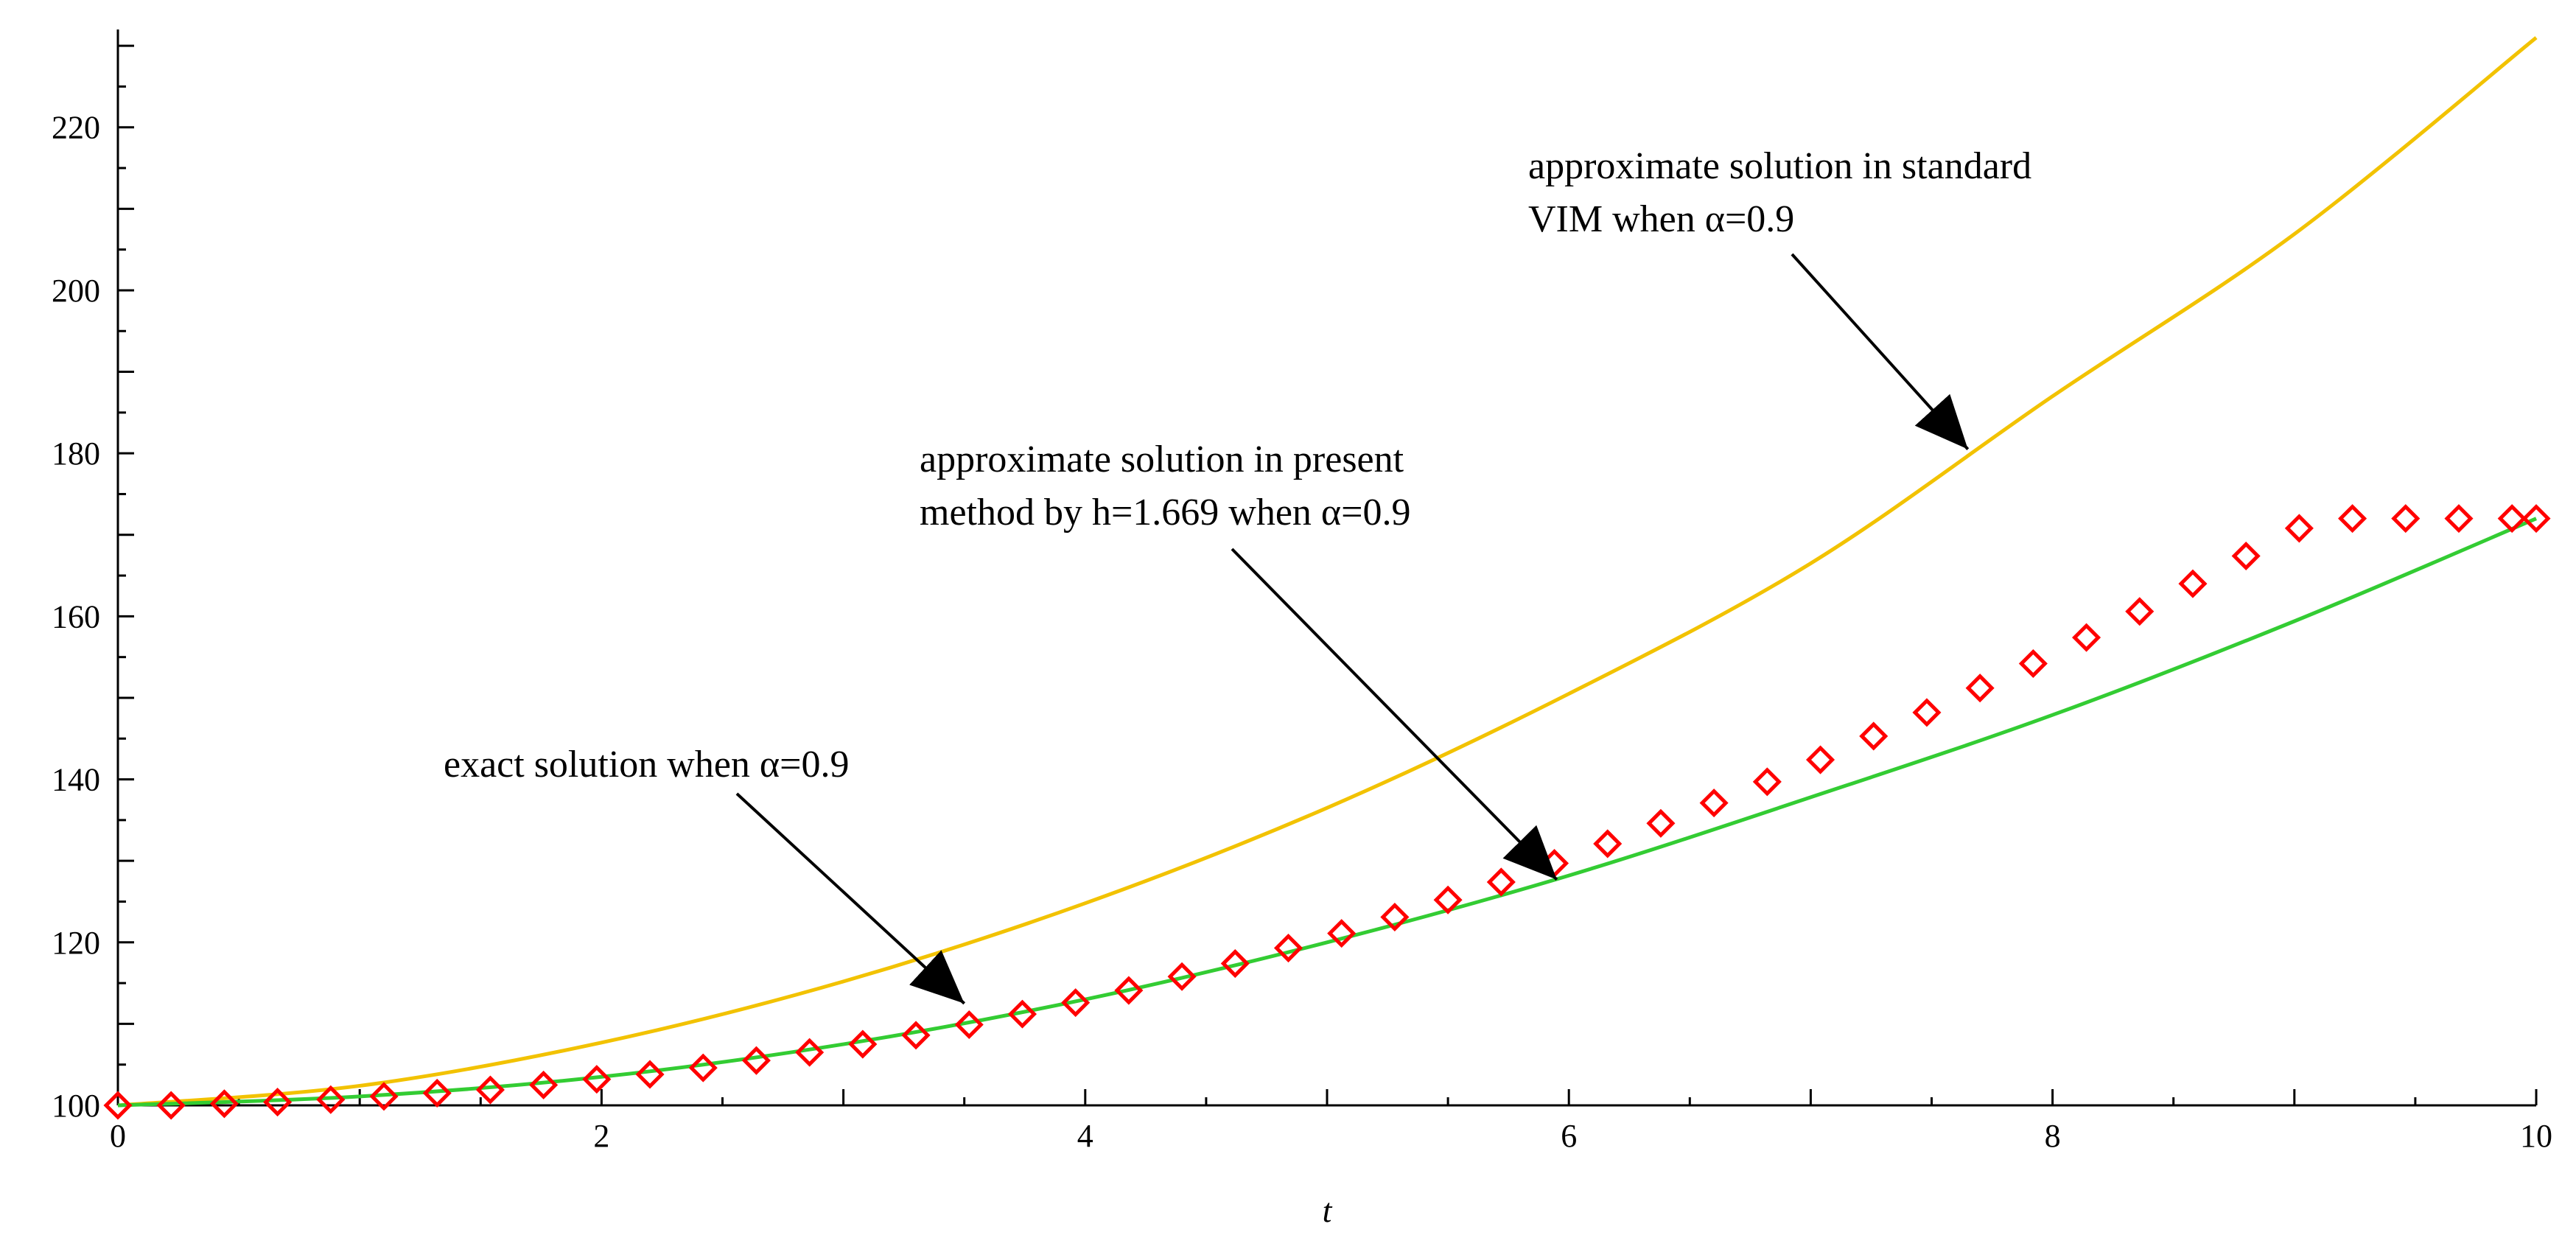 This screenshot has height=1238, width=2576. What do you see at coordinates (2053, 1136) in the screenshot?
I see `x-tick-label: 8` at bounding box center [2053, 1136].